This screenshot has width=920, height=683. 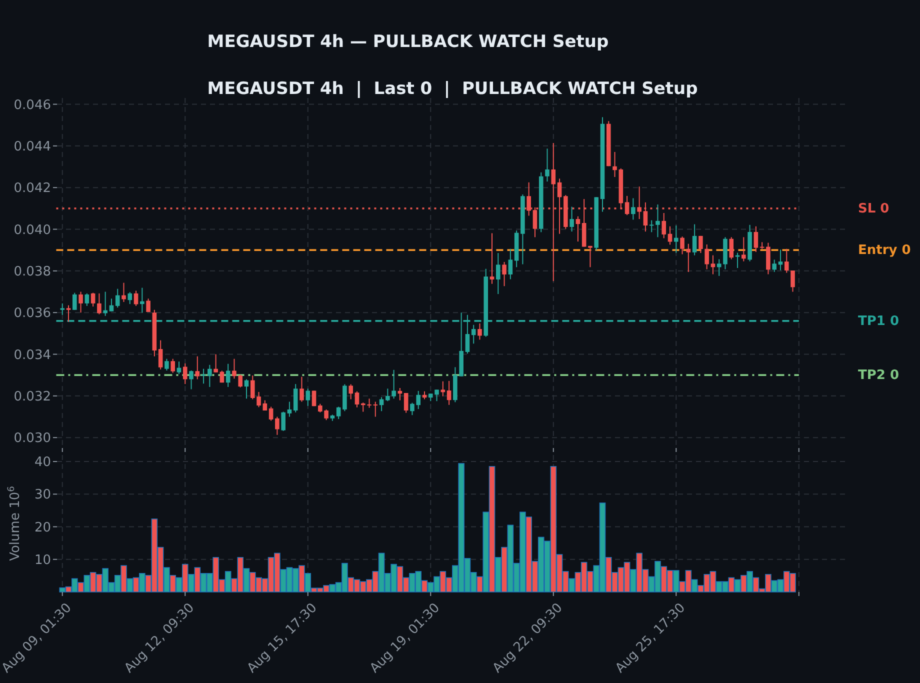 What do you see at coordinates (32, 230) in the screenshot?
I see `y-tick-label: 0.040` at bounding box center [32, 230].